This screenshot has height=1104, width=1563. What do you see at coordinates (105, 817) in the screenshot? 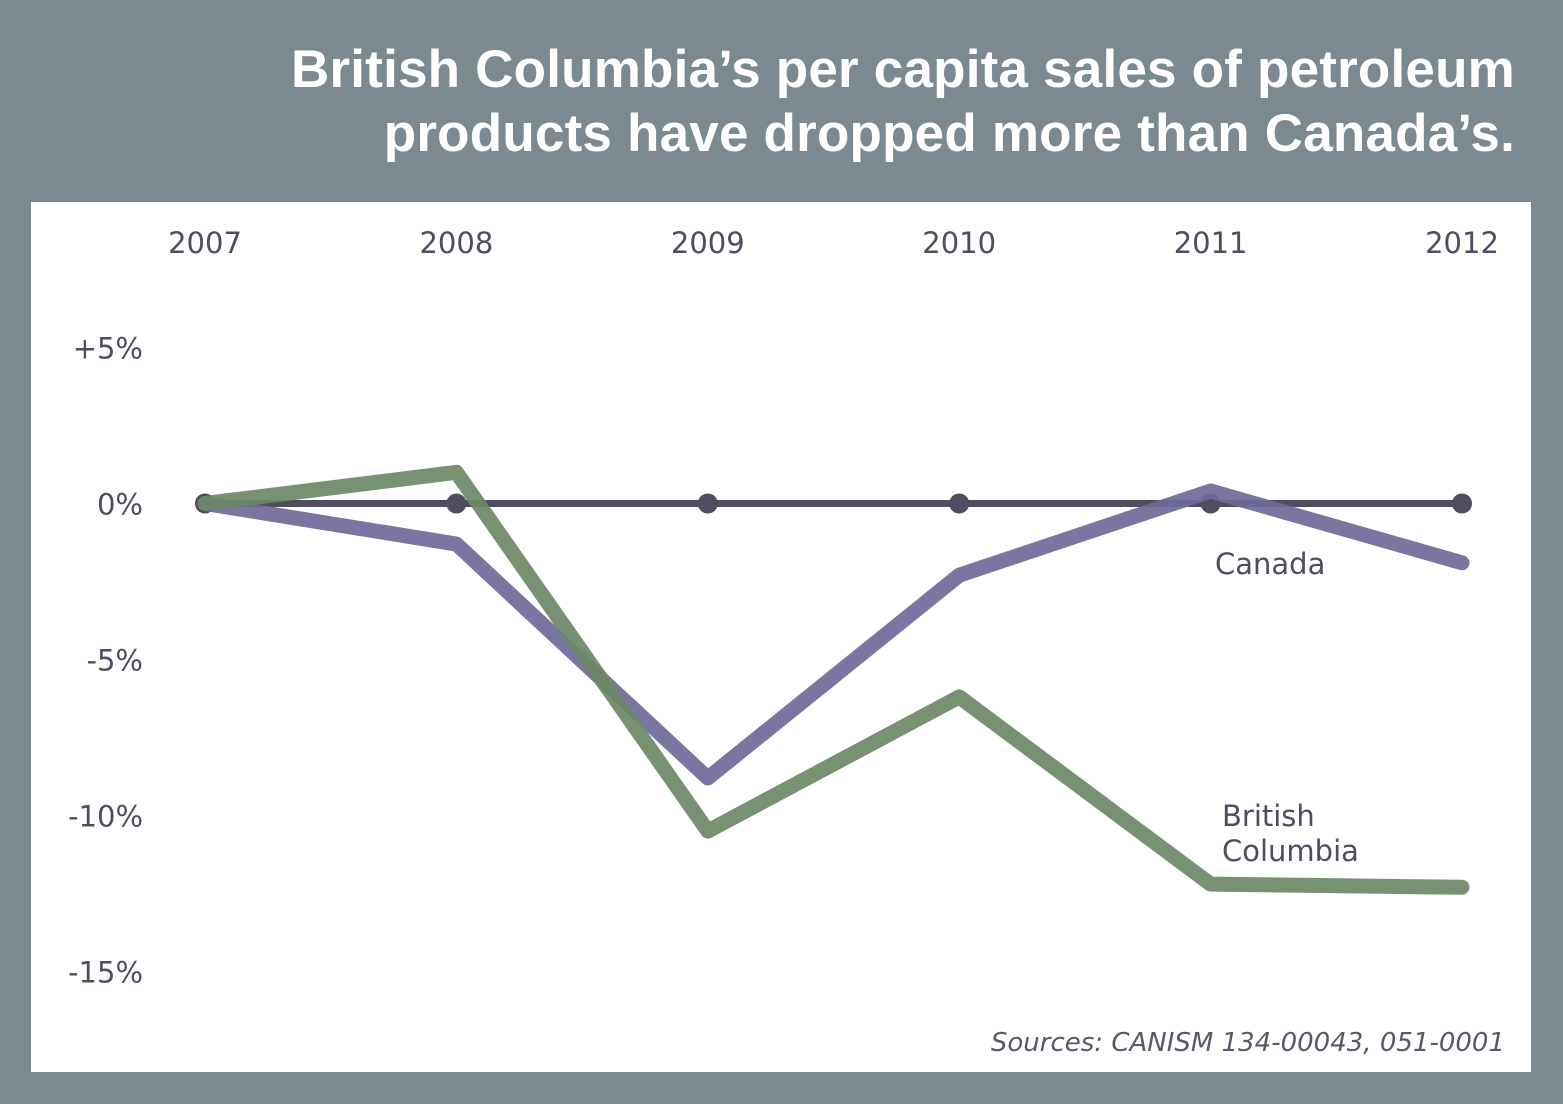
I see `y-tick-label: -10%` at bounding box center [105, 817].